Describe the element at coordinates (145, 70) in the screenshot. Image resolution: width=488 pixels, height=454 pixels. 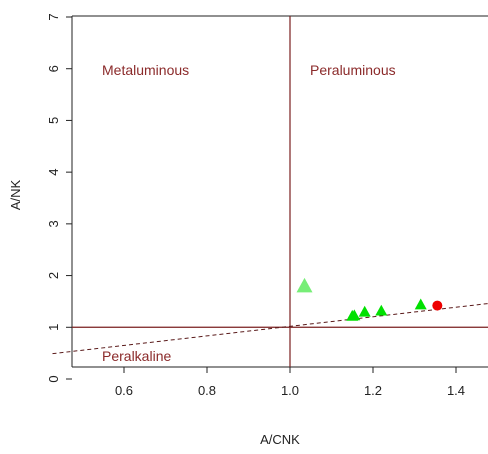
I see `region-label: Metaluminous` at that location.